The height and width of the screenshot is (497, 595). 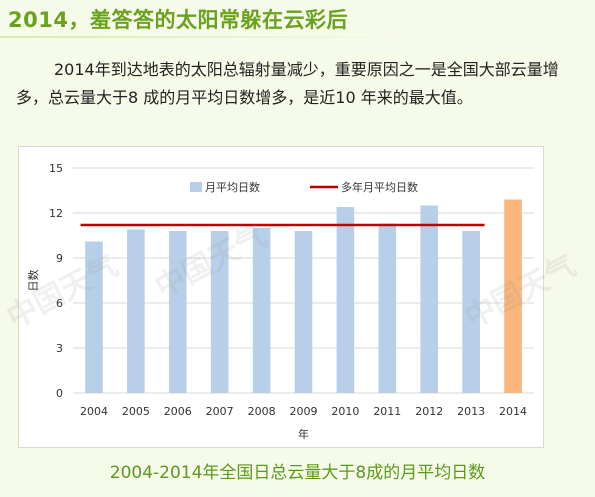 What do you see at coordinates (178, 20) in the screenshot?
I see `headline: 2014，羞答答的太阳常躲在云彩后` at bounding box center [178, 20].